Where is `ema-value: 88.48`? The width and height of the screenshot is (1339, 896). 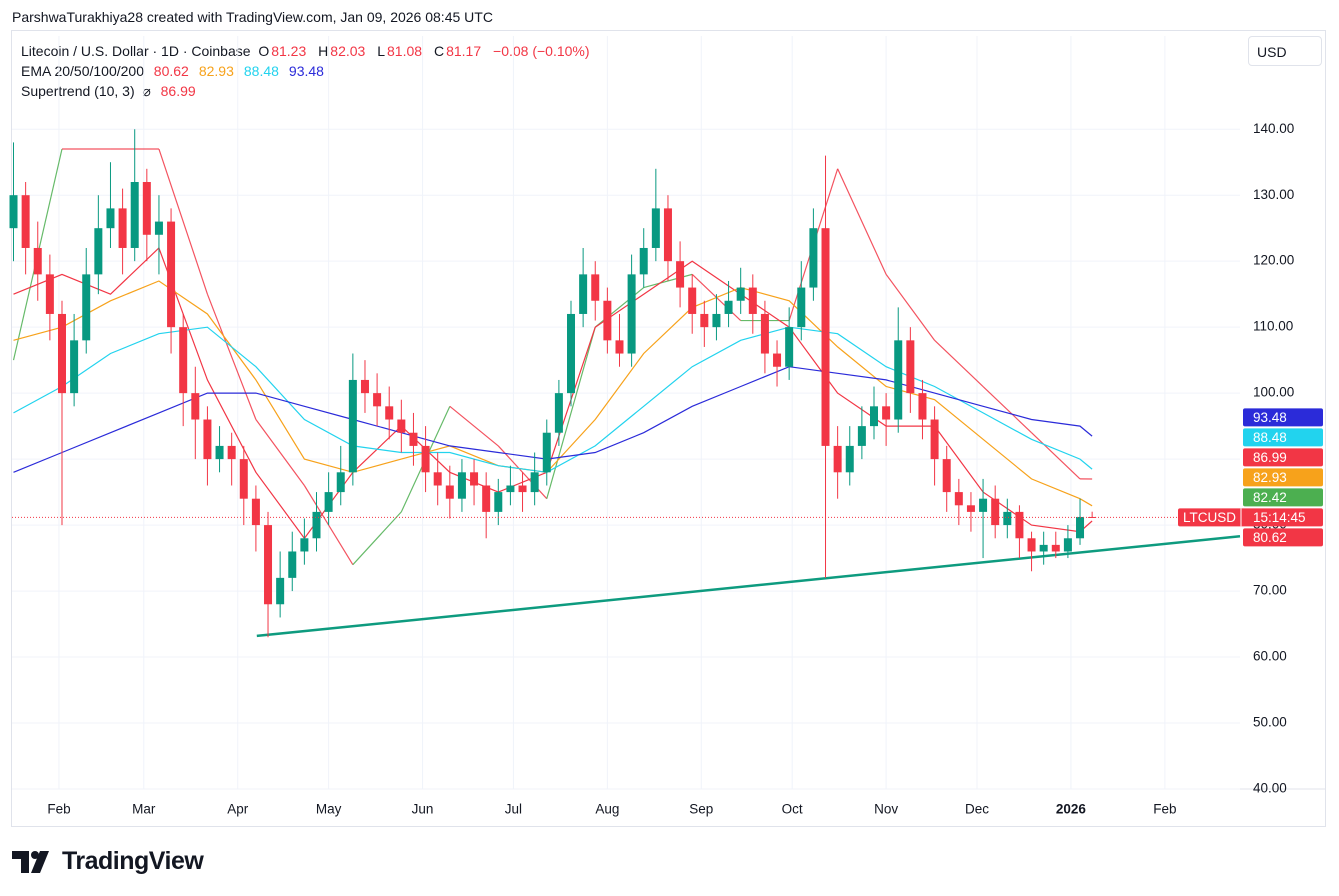 ema-value: 88.48 is located at coordinates (261, 71).